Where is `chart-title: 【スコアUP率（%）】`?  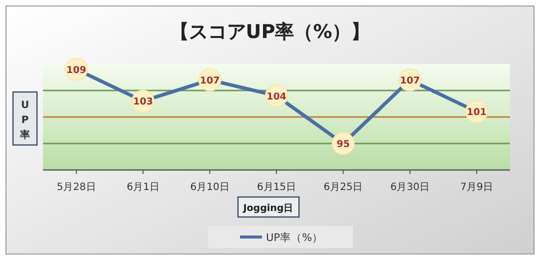 chart-title: 【スコアUP率（%）】 is located at coordinates (270, 32).